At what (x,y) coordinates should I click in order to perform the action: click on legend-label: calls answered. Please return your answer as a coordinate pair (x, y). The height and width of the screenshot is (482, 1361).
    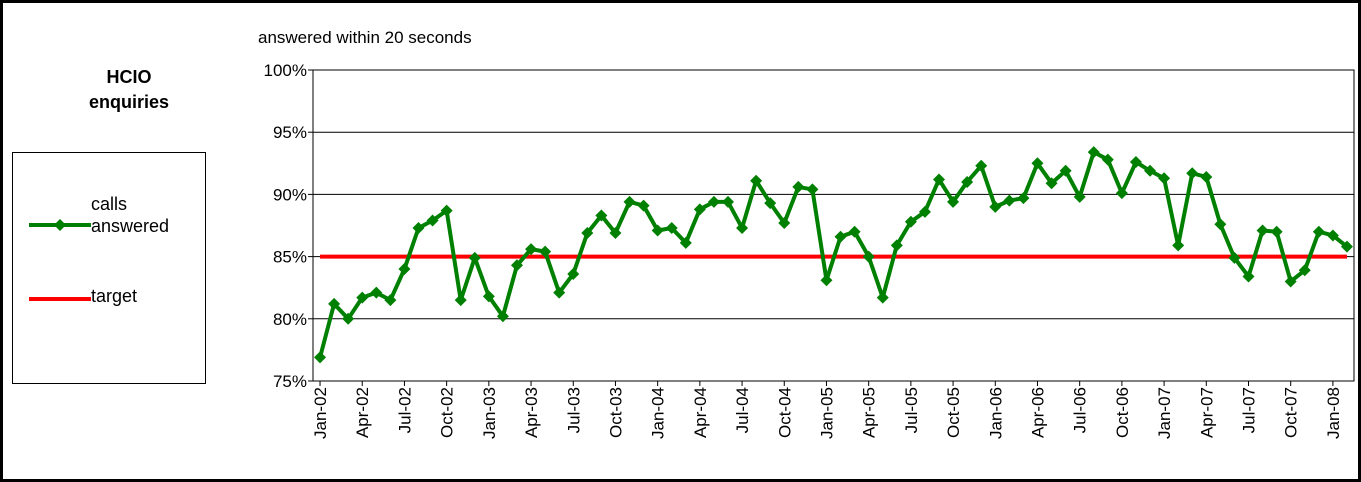
    Looking at the image, I should click on (130, 215).